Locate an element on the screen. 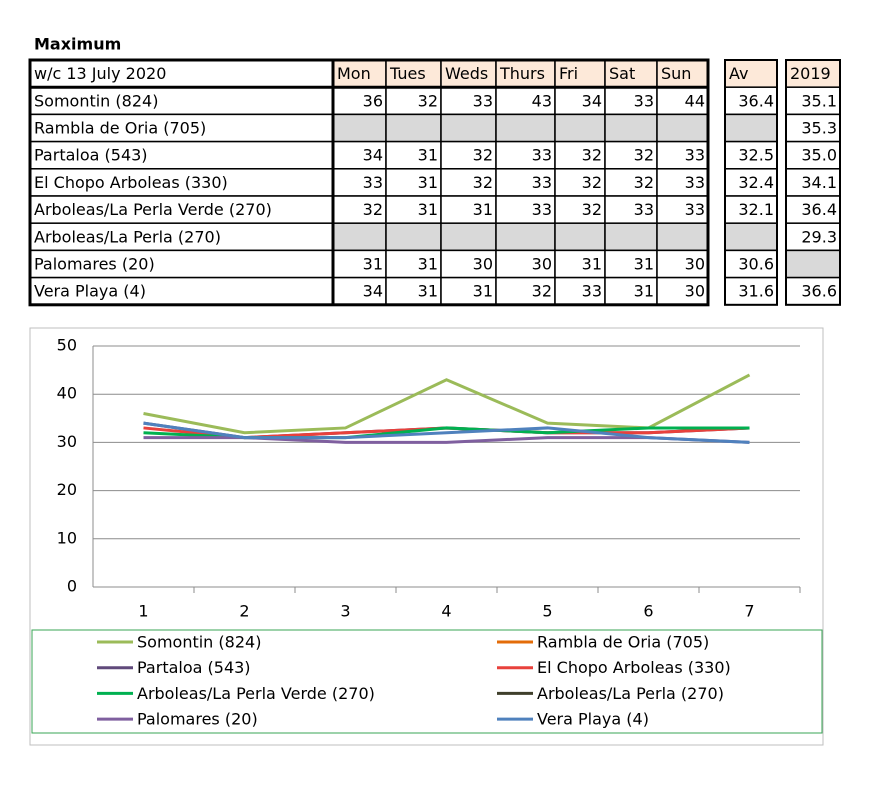 The image size is (883, 804). row-label: Arboleas/La Perla (270) is located at coordinates (127, 236).